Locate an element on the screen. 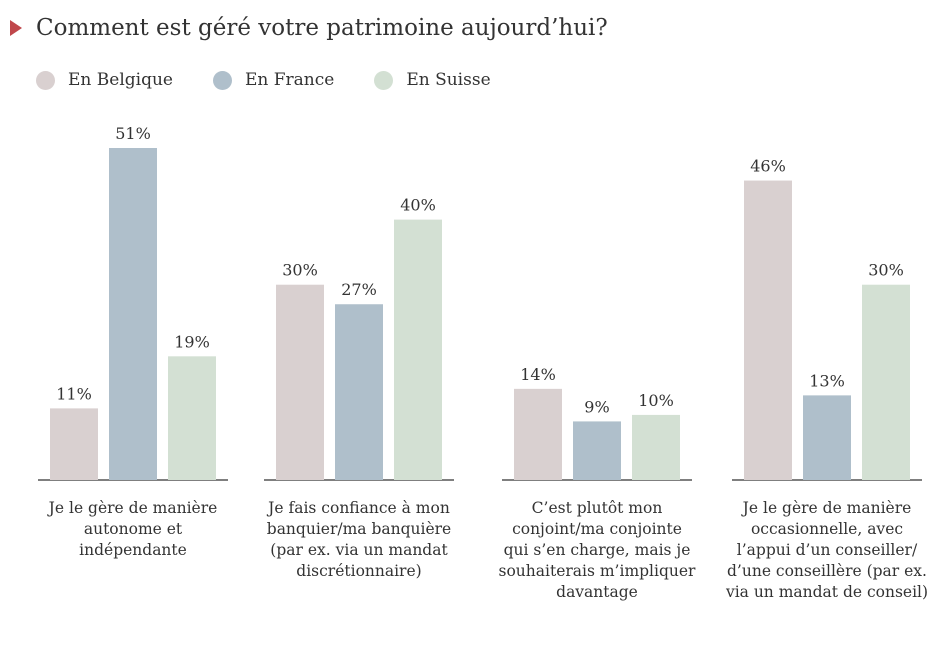 This screenshot has width=941, height=646. category-label-line: souhaiterais m’impliquer is located at coordinates (597, 571).